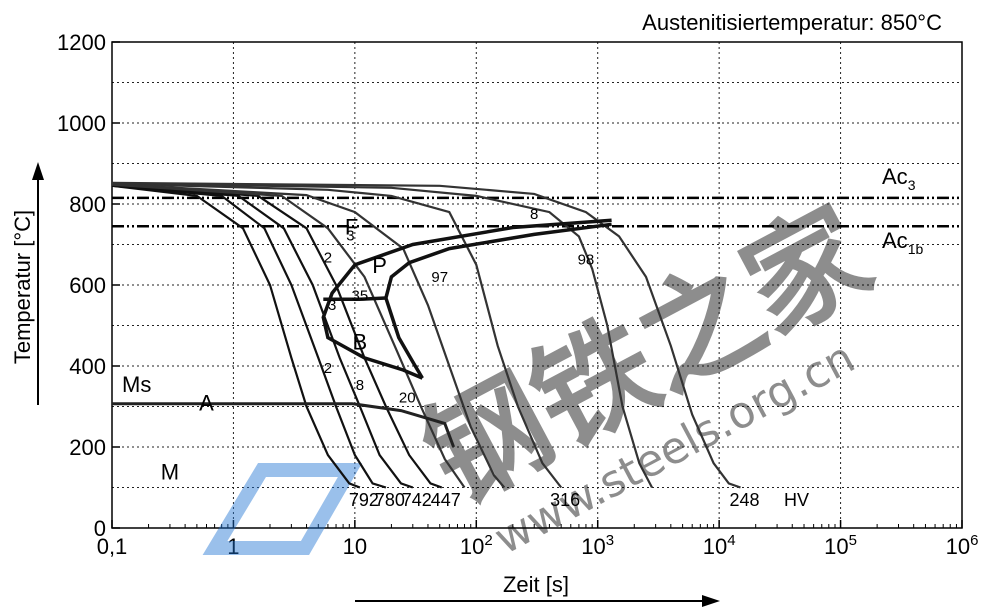 The height and width of the screenshot is (612, 986). What do you see at coordinates (87, 447) in the screenshot?
I see `y-tick-label: 200` at bounding box center [87, 447].